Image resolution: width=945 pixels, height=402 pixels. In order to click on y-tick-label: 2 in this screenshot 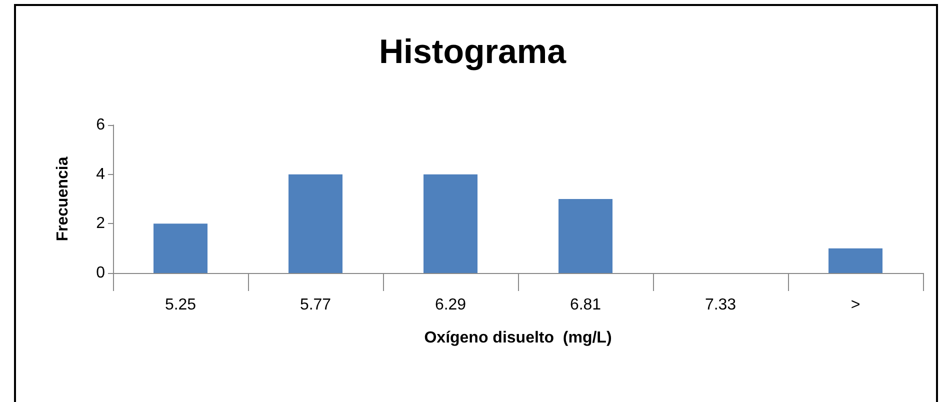, I will do `click(101, 223)`.